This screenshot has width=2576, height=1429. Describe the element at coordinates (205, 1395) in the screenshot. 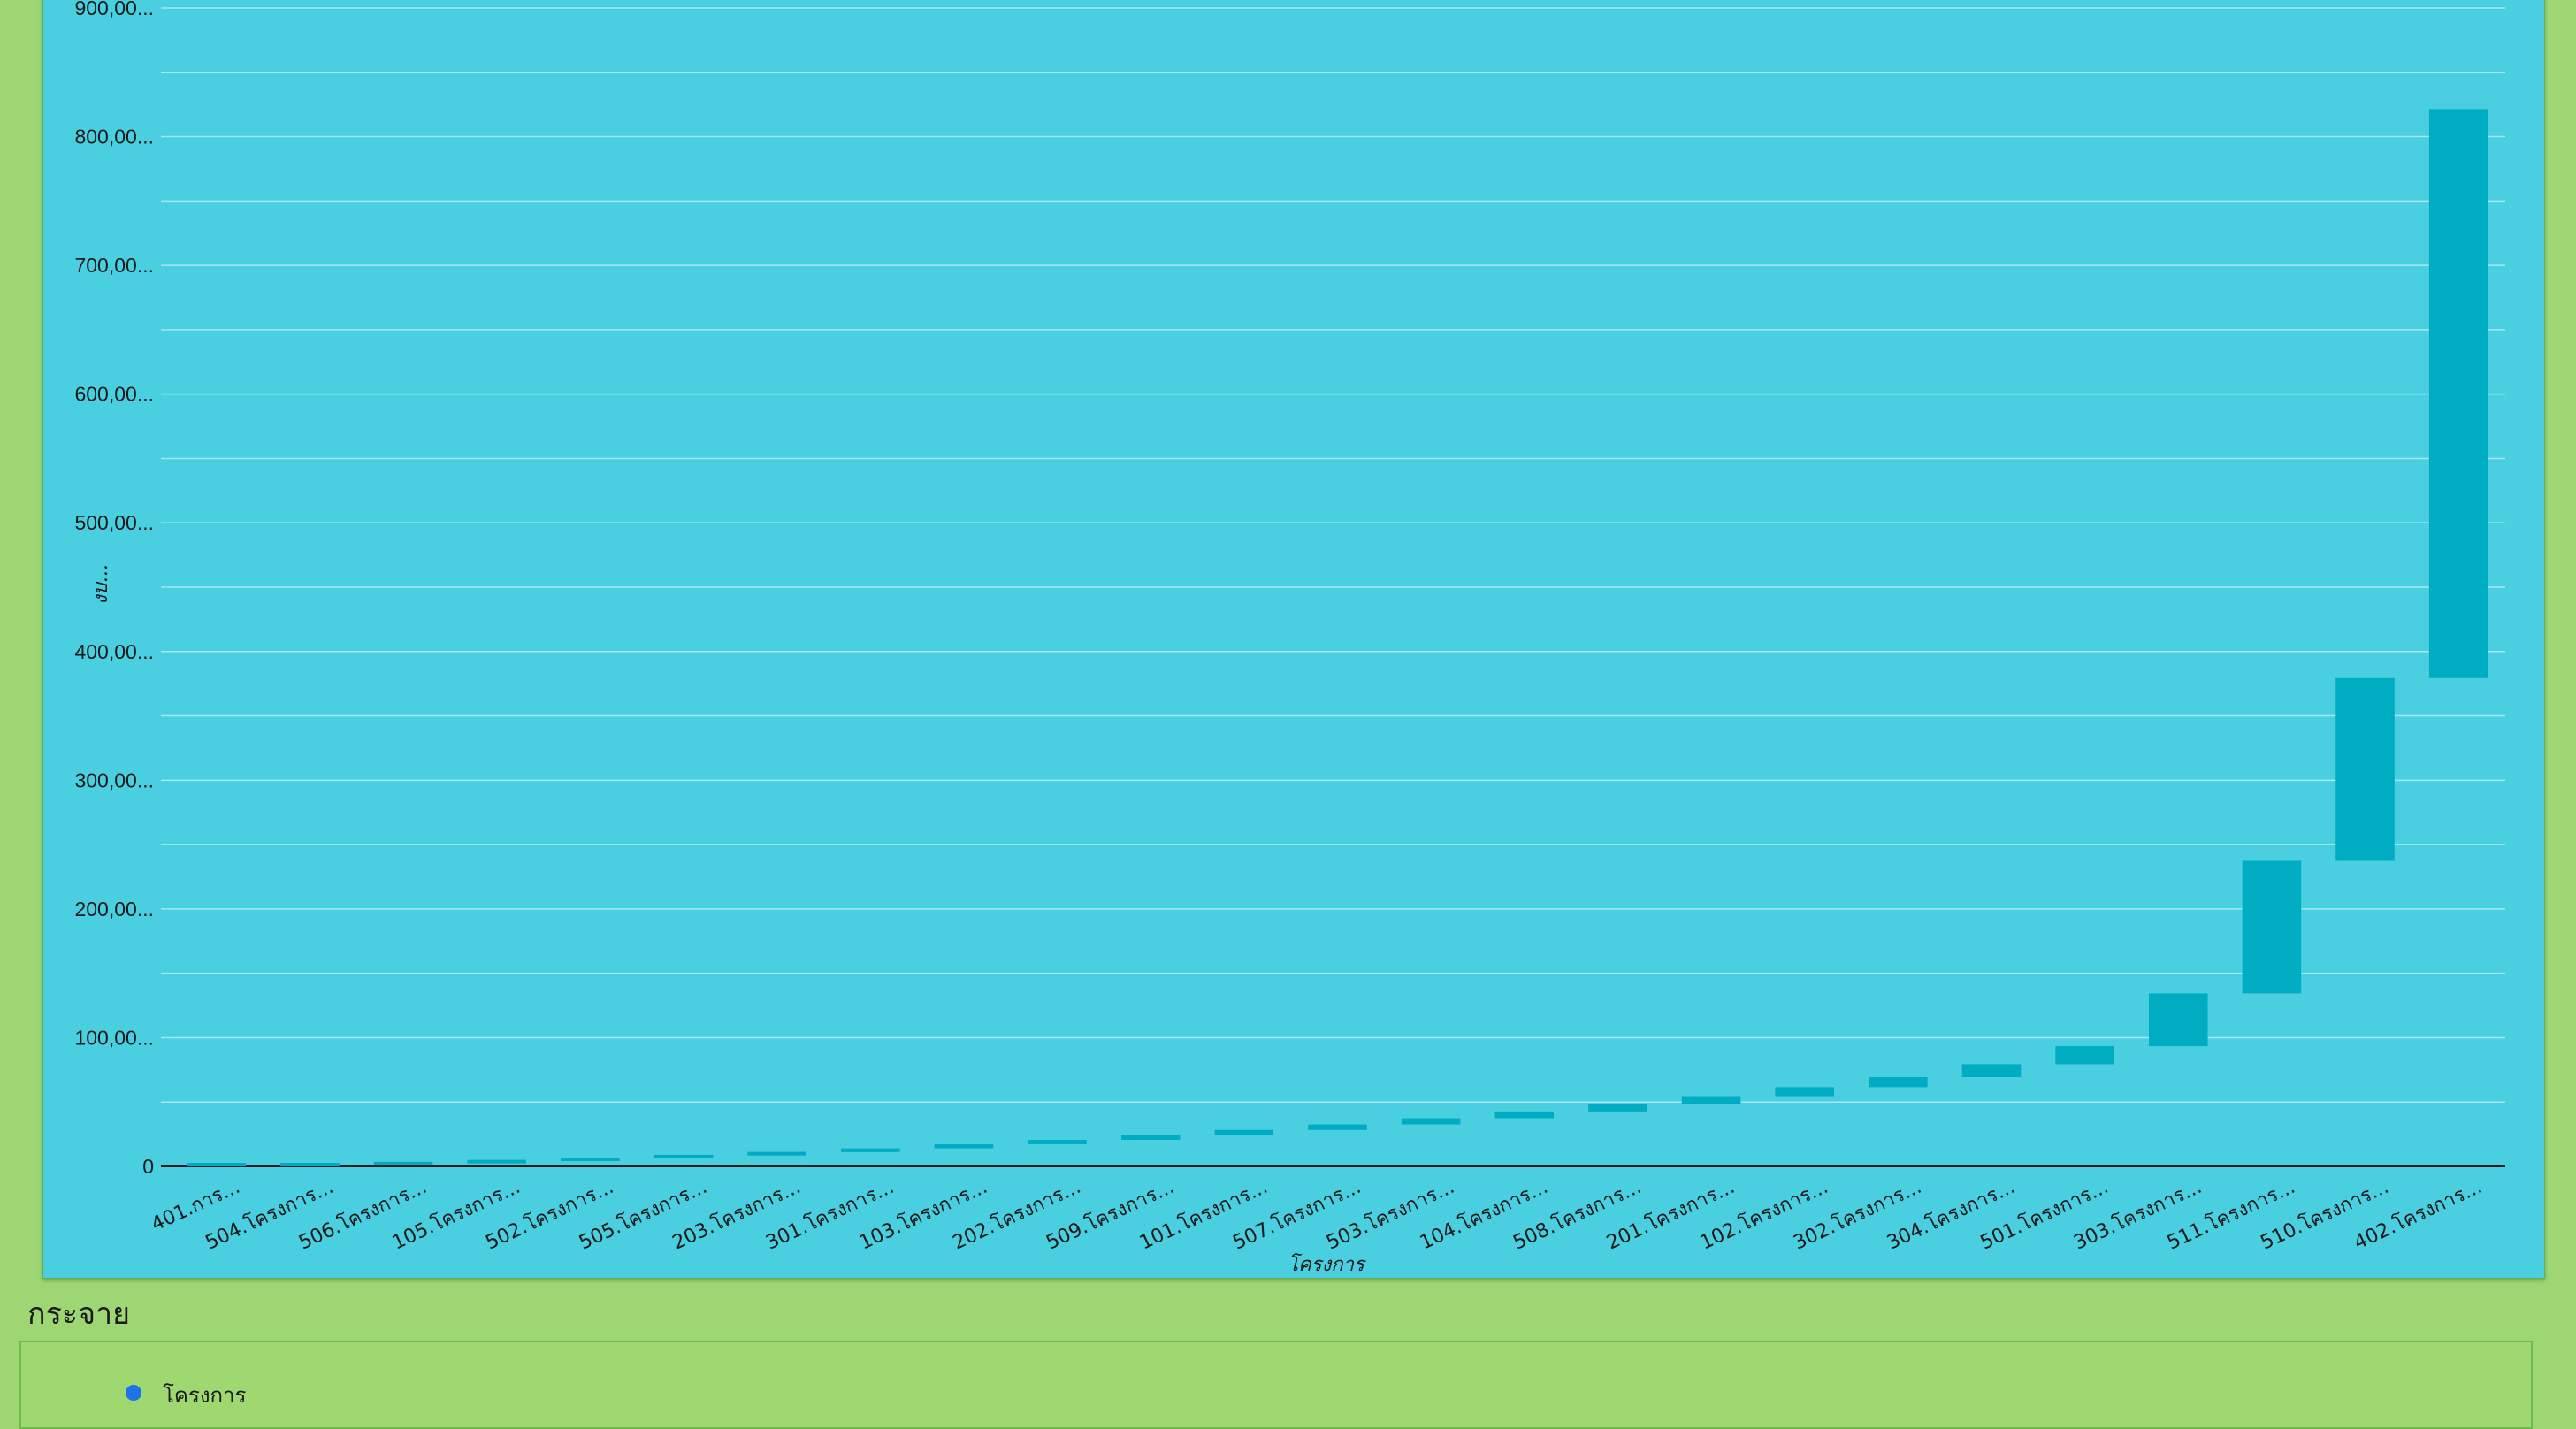

I see `legend-label: โครงการ` at that location.